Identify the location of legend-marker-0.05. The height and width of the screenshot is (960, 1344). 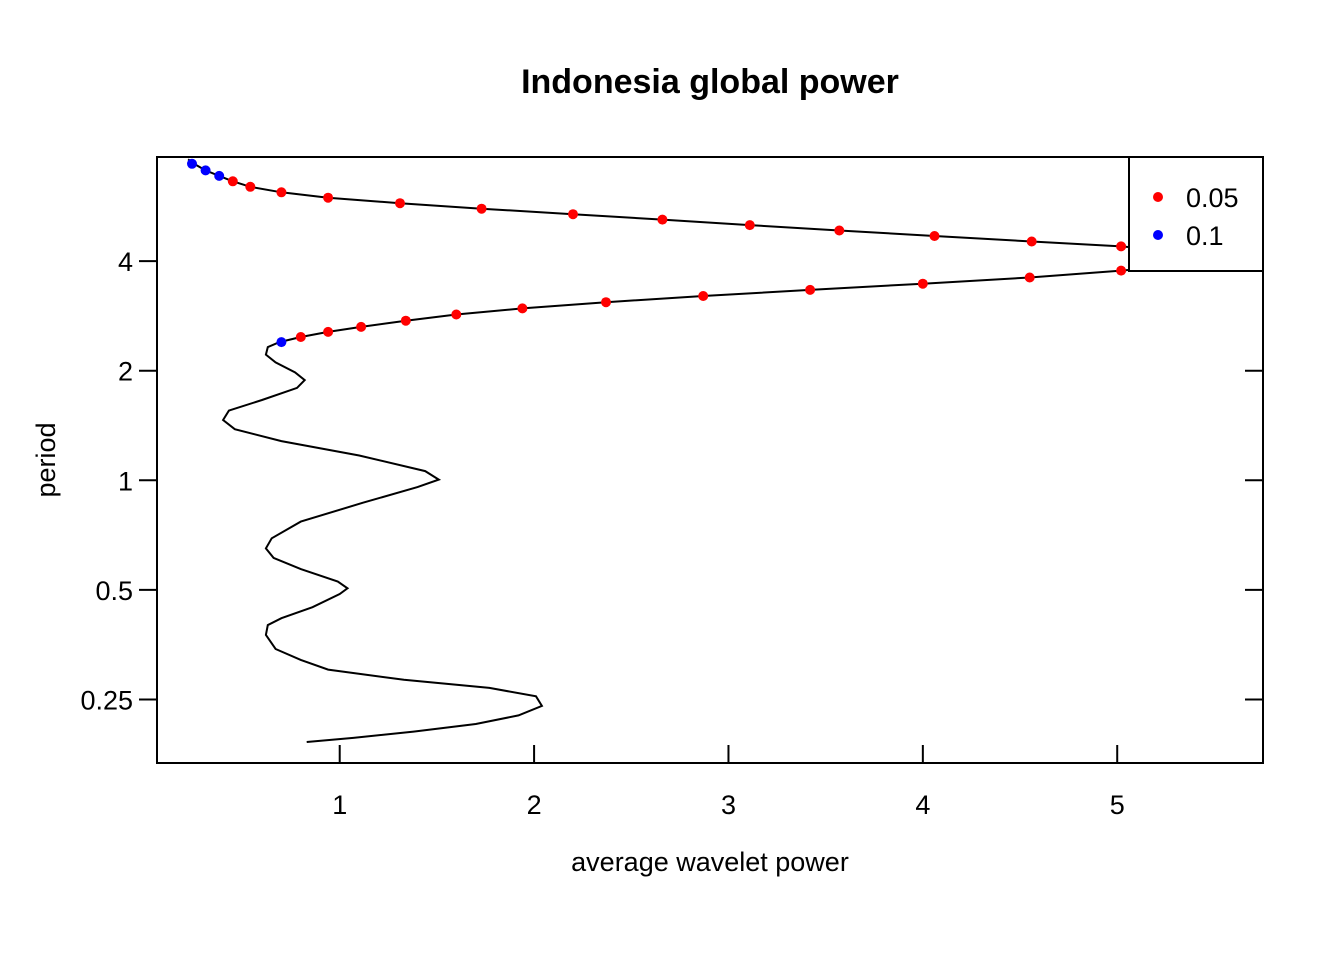
(1158, 197).